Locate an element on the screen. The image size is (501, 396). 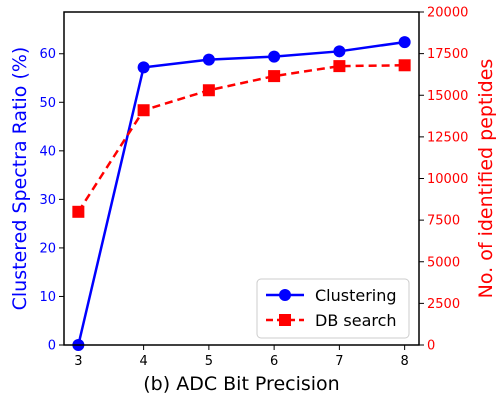
left-tick-label: 10 is located at coordinates (47, 297).